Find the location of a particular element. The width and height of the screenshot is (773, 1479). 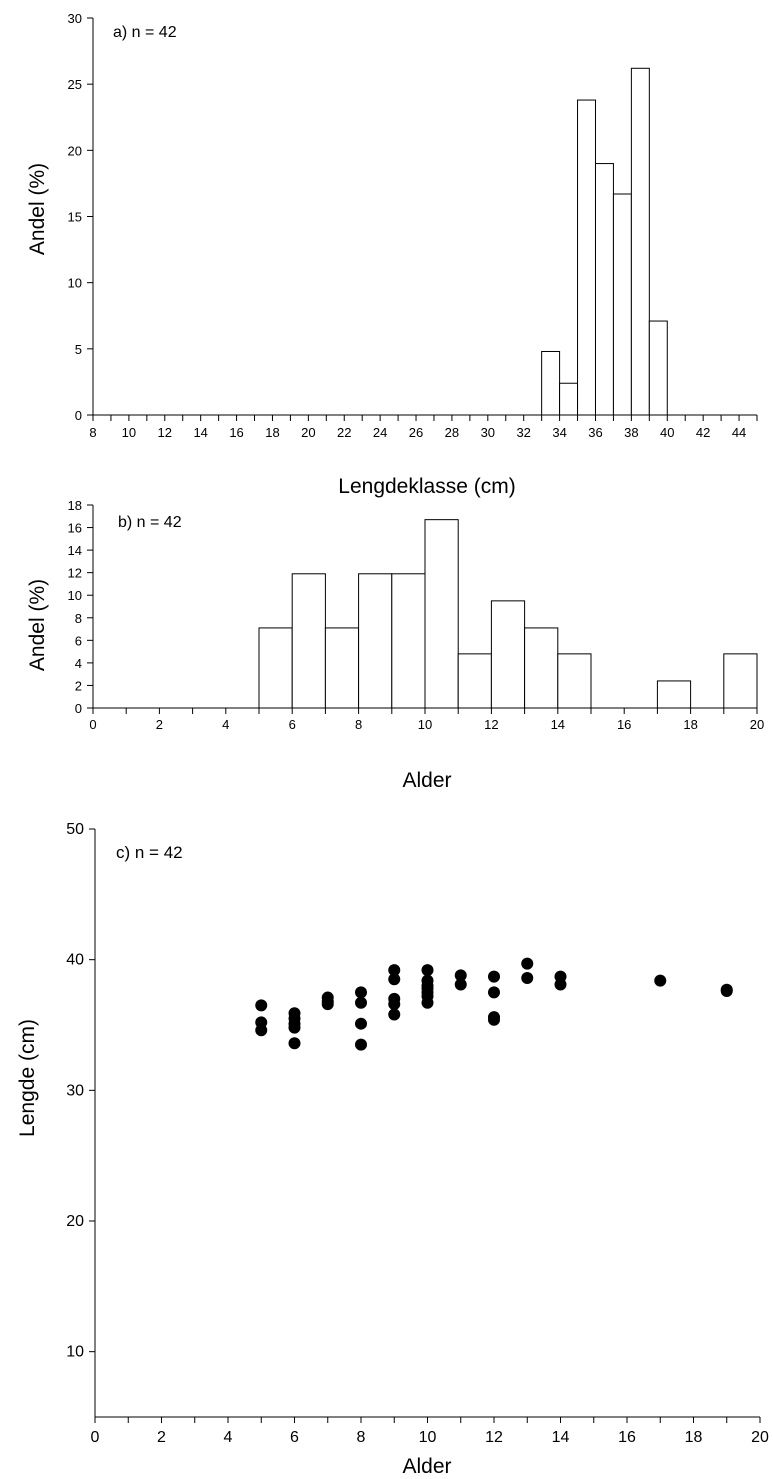

chart-c-x-tick-label: 18 is located at coordinates (694, 1437).